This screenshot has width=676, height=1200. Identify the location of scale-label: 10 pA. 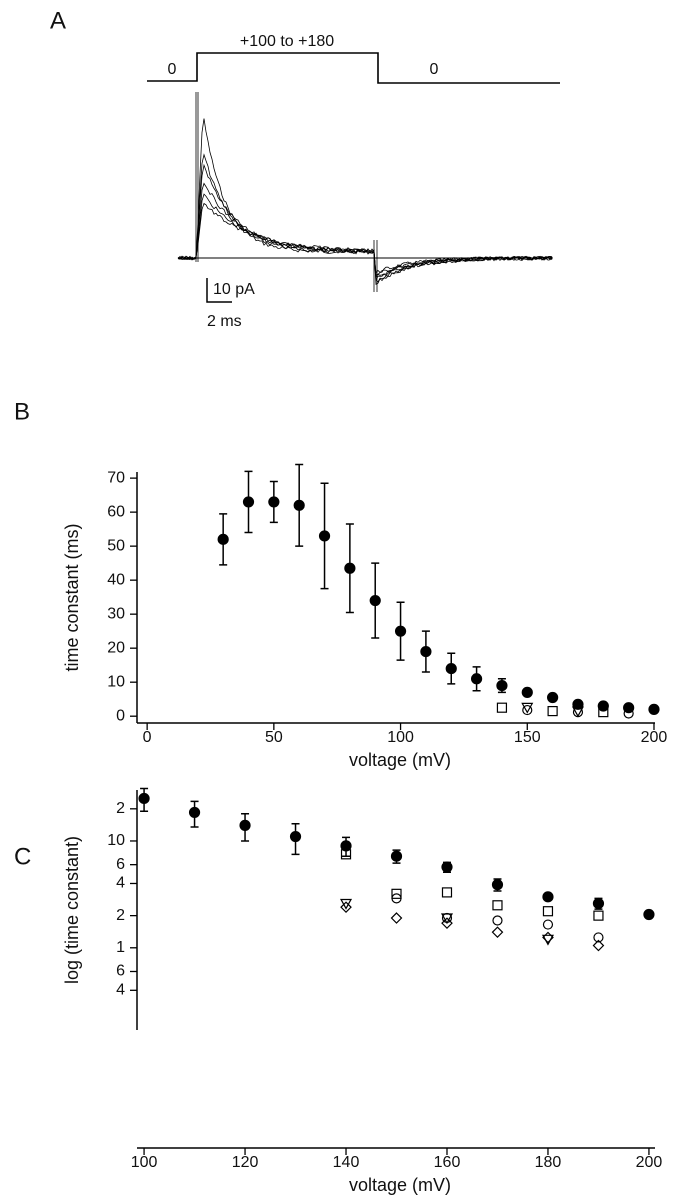
(234, 289).